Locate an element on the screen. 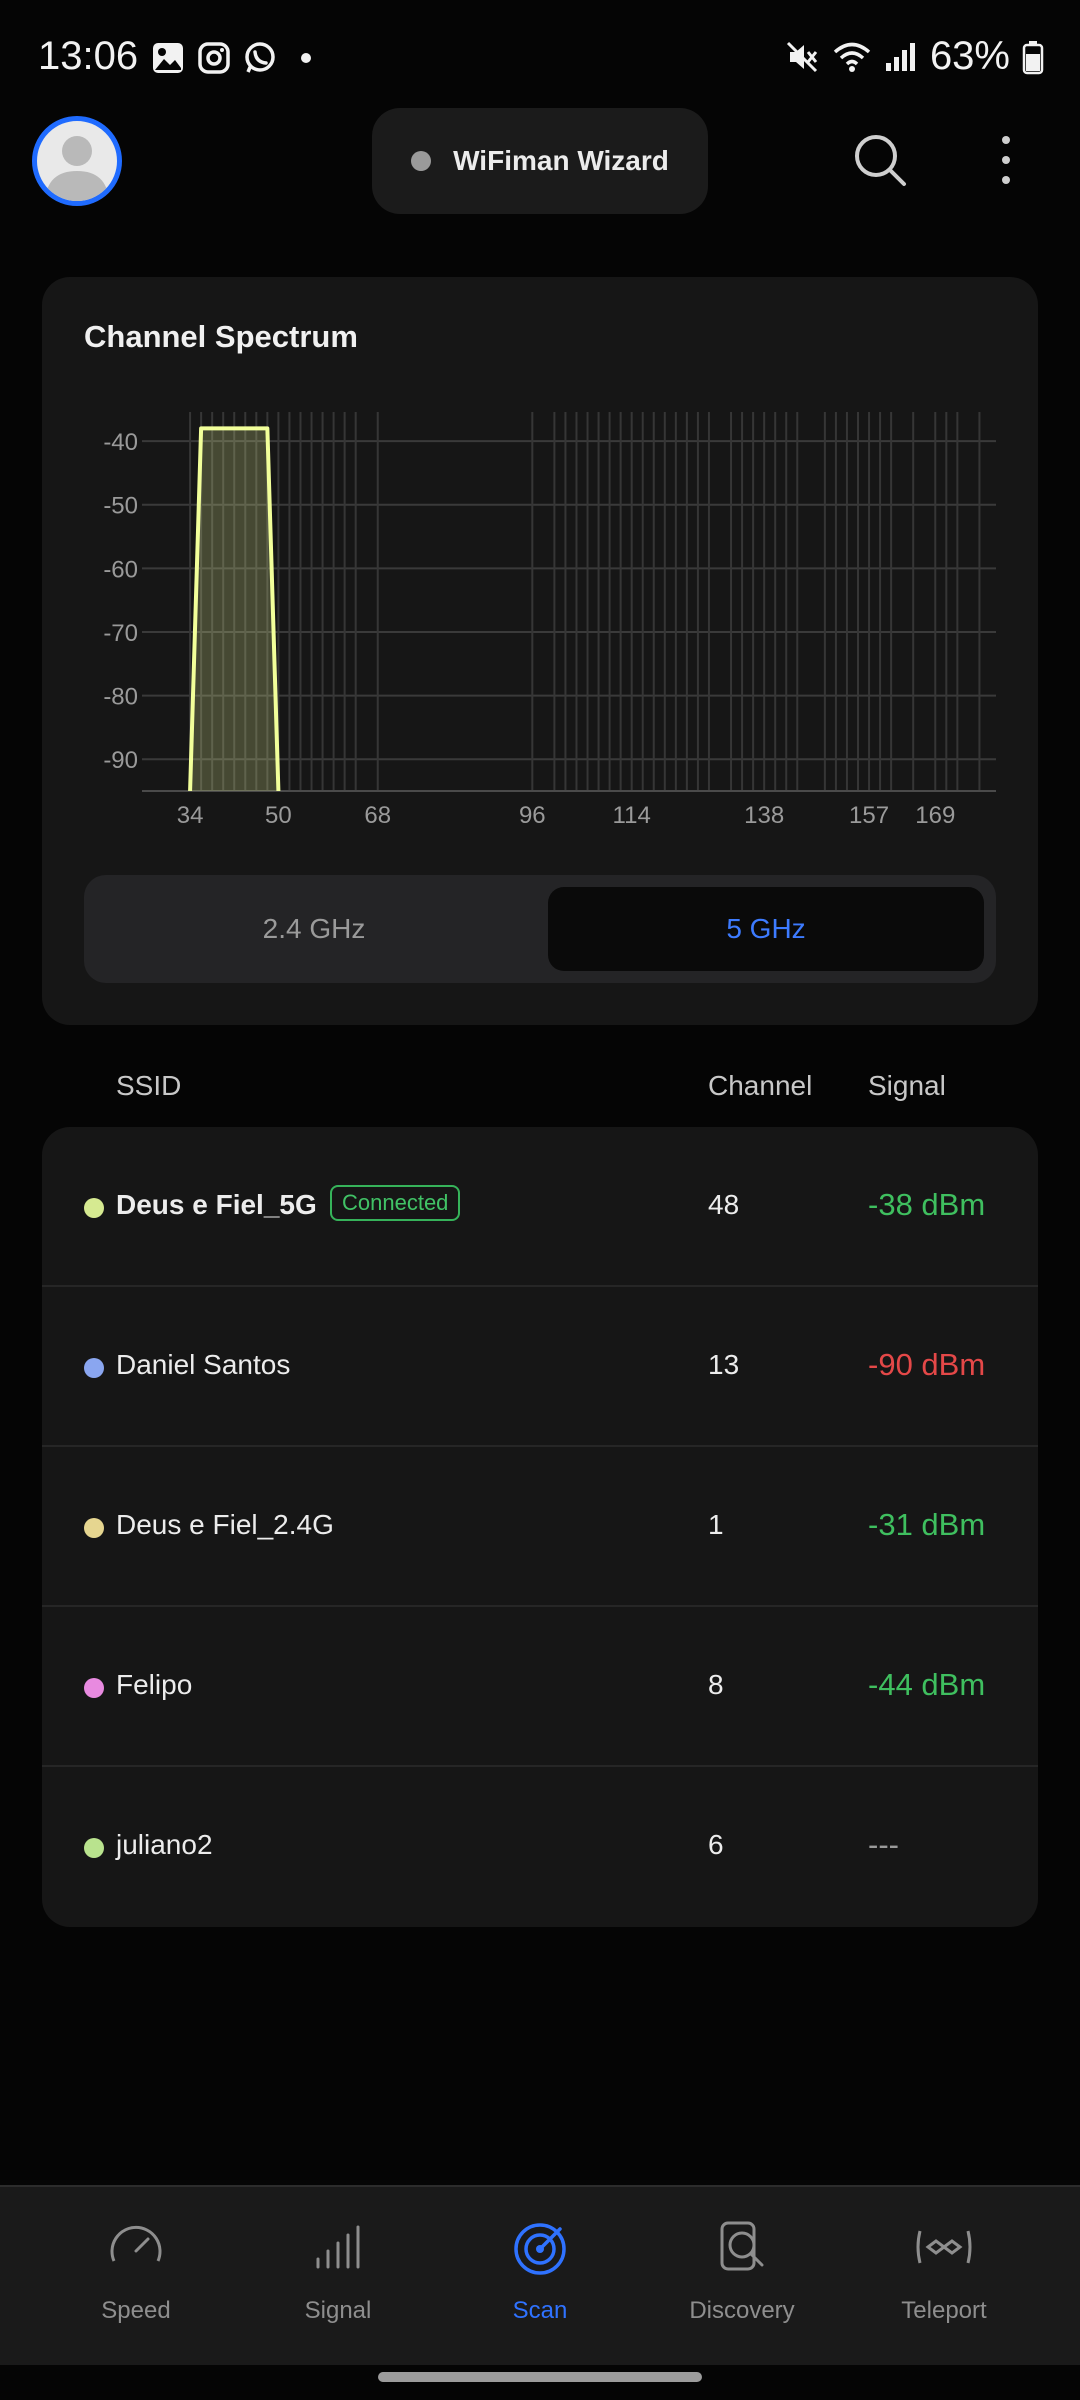 Image resolution: width=1080 pixels, height=2400 pixels. search-icon is located at coordinates (880, 160).